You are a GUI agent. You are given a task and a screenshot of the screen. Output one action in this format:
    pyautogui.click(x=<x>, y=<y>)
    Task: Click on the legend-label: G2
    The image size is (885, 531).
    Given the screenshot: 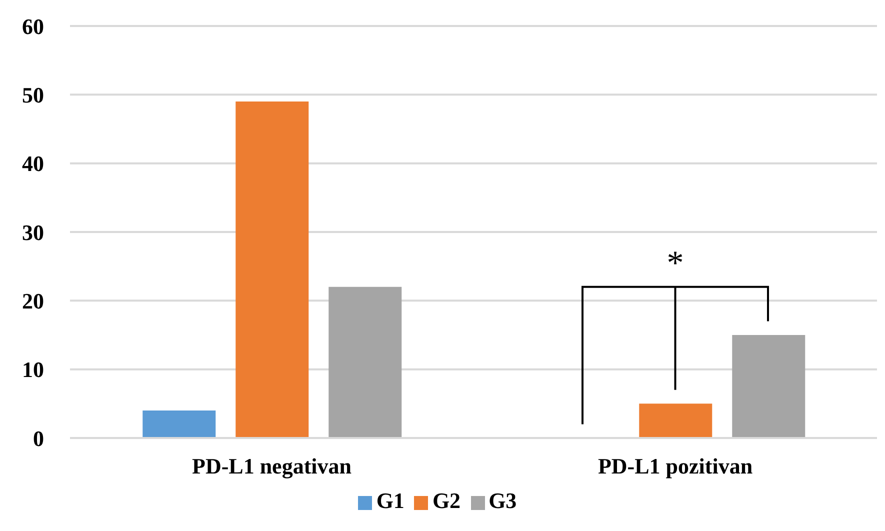 What is the action you would take?
    pyautogui.click(x=446, y=500)
    